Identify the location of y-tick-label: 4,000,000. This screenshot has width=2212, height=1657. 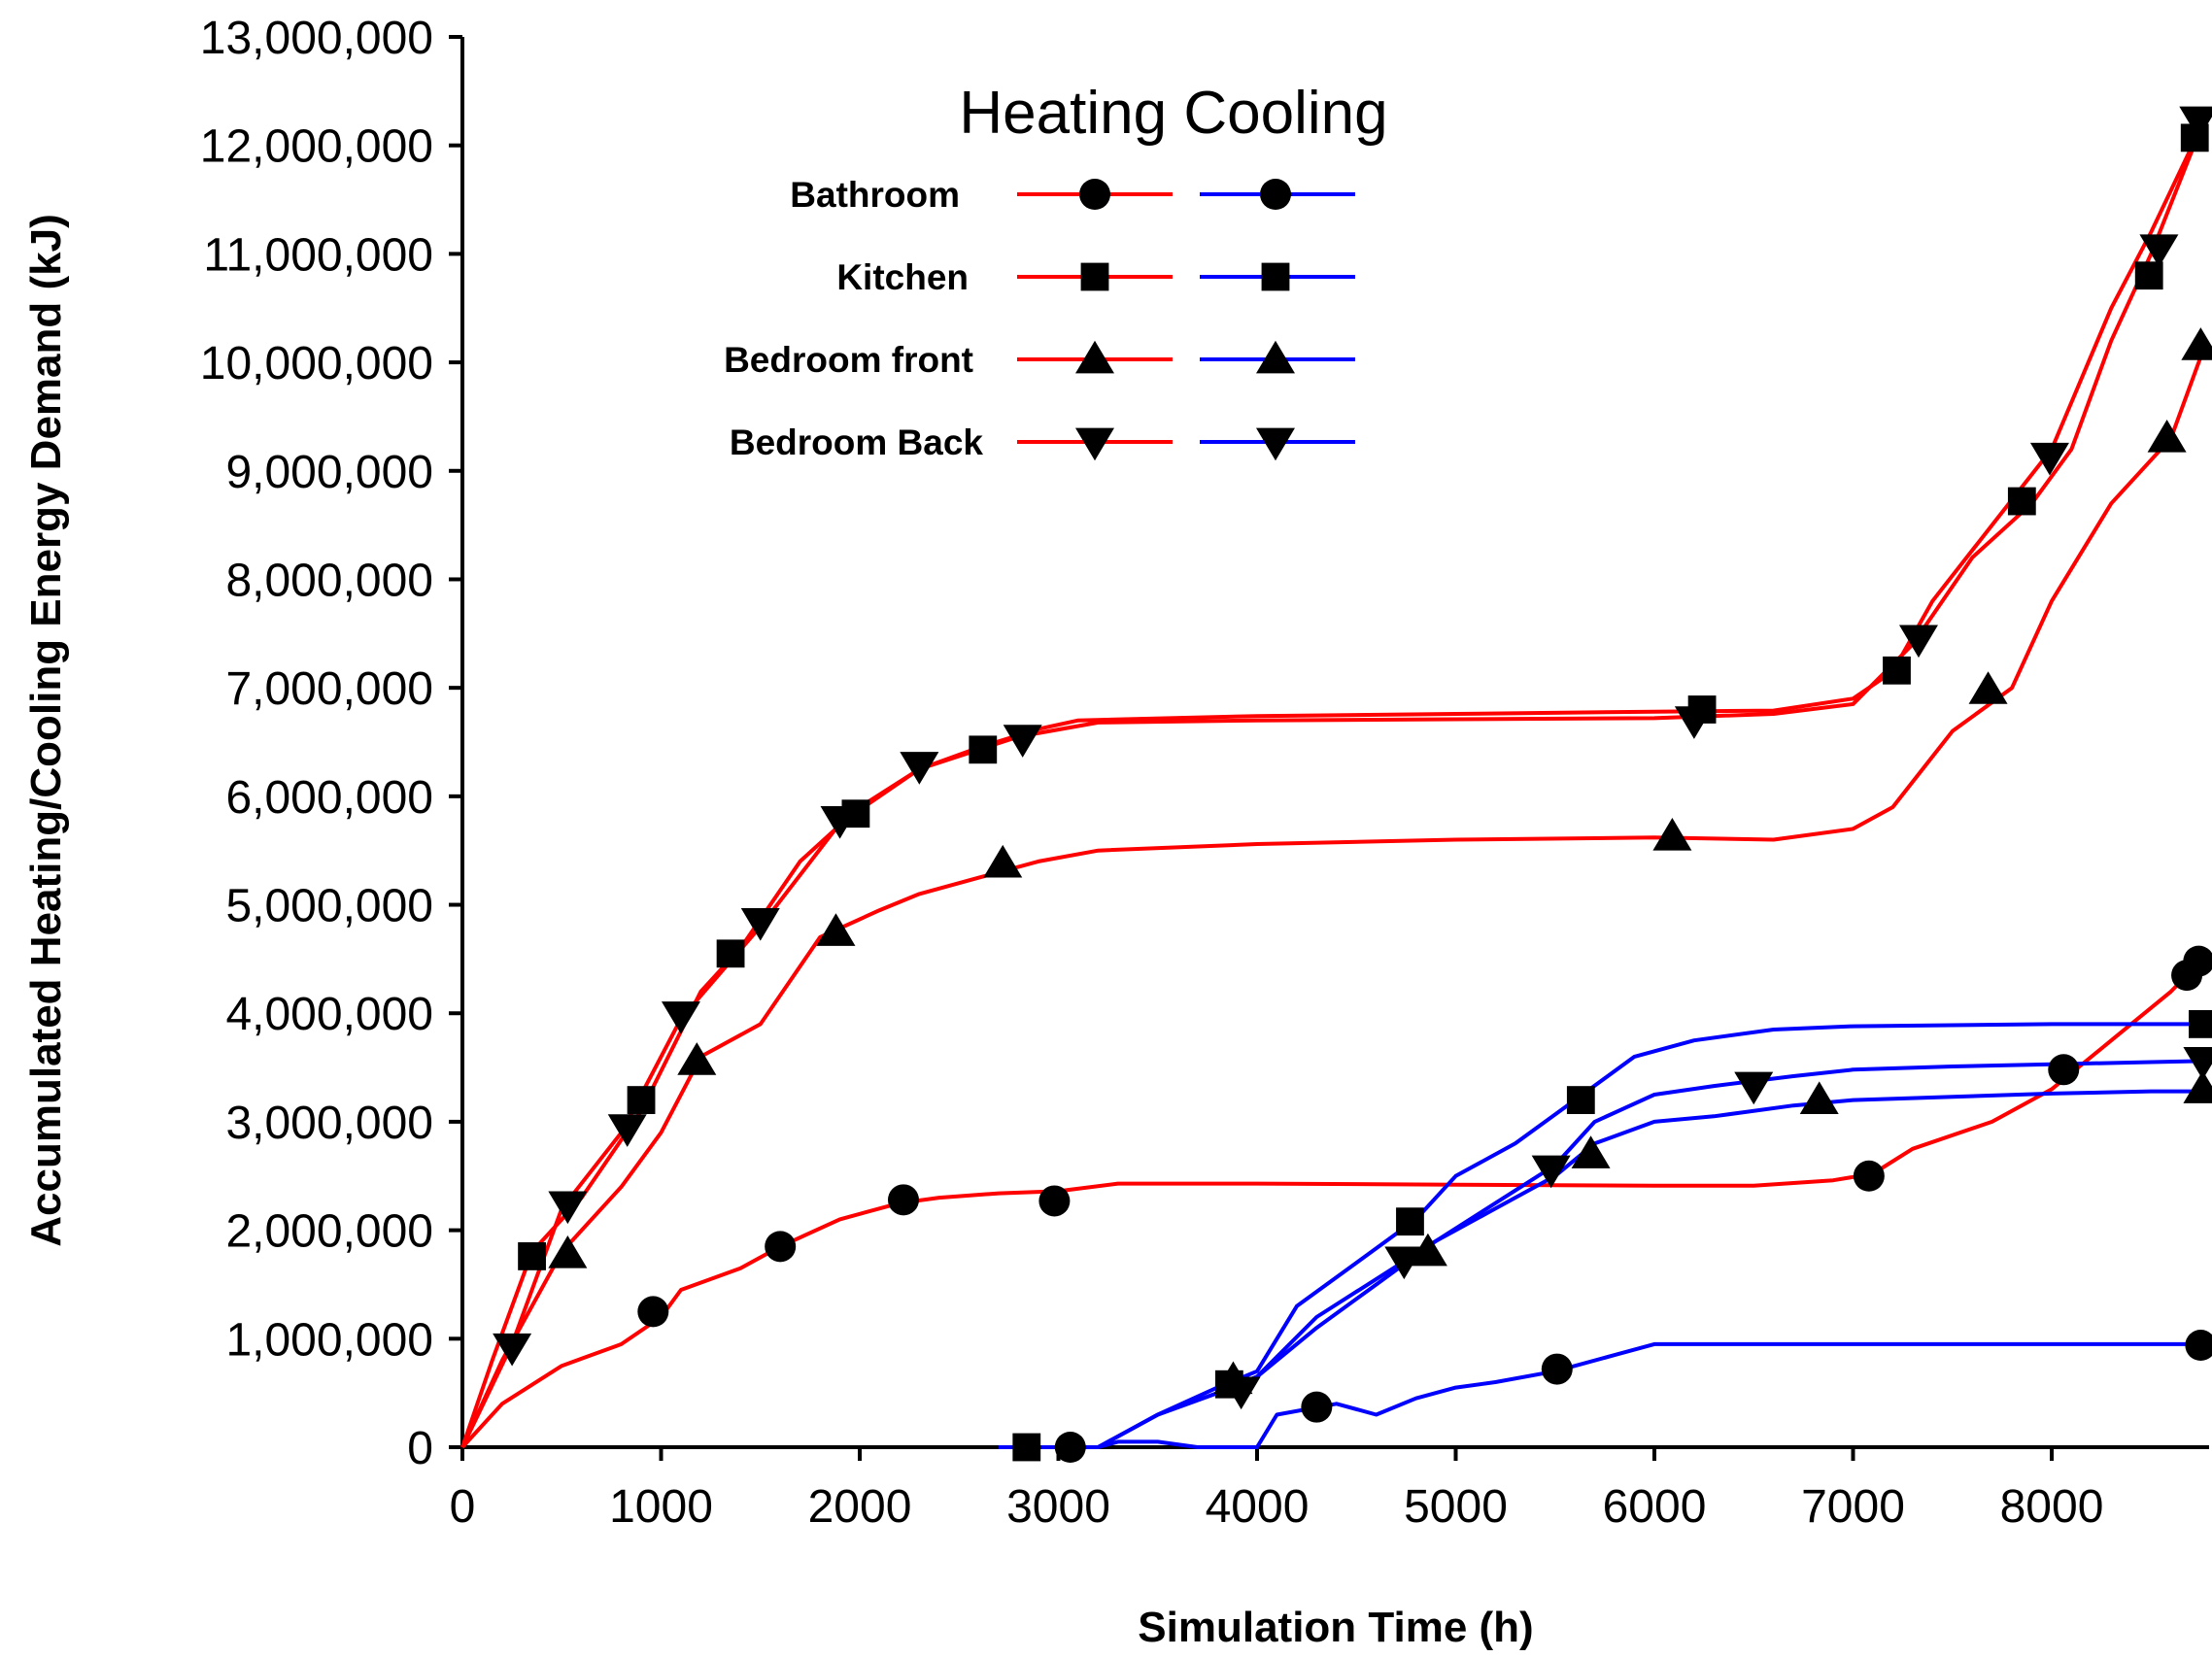
(329, 1014).